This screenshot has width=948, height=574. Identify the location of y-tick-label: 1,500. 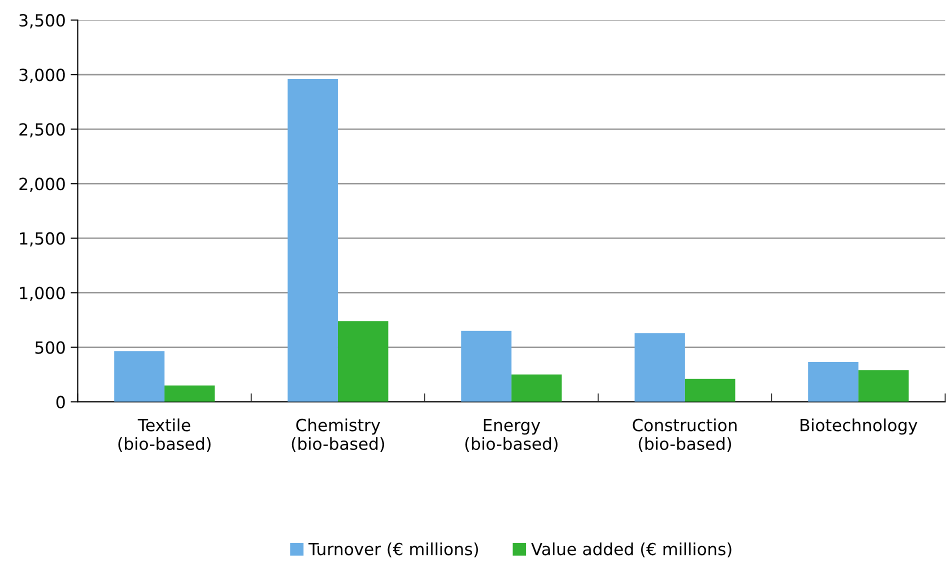
(42, 239).